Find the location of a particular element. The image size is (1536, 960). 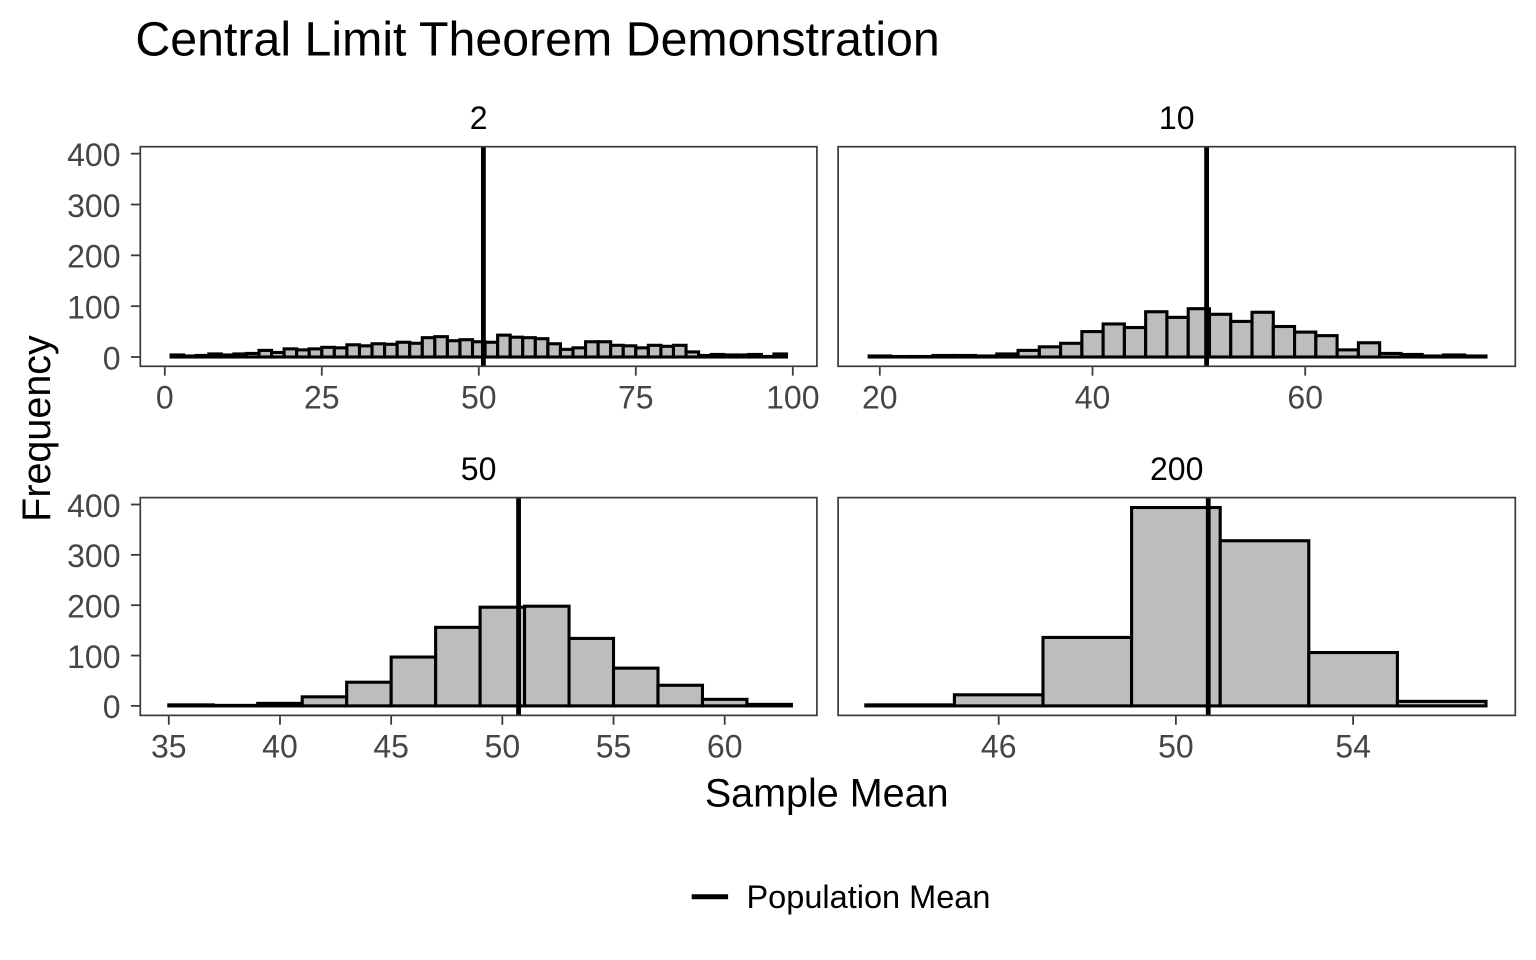

svg-text: 46 is located at coordinates (999, 746).